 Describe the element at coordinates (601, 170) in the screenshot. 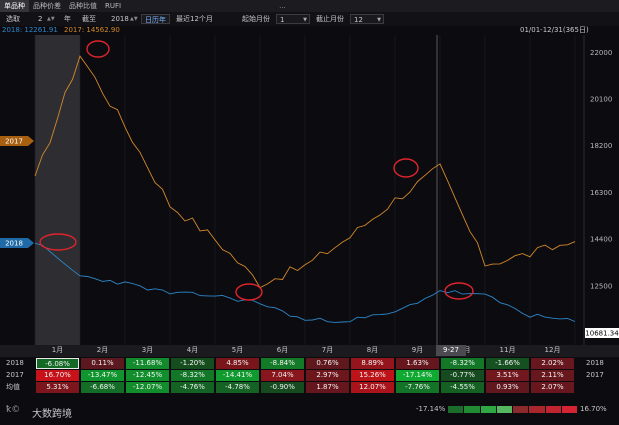

I see `y-axis-ticks: 22000 20100 18200 16300 14400 12500` at that location.